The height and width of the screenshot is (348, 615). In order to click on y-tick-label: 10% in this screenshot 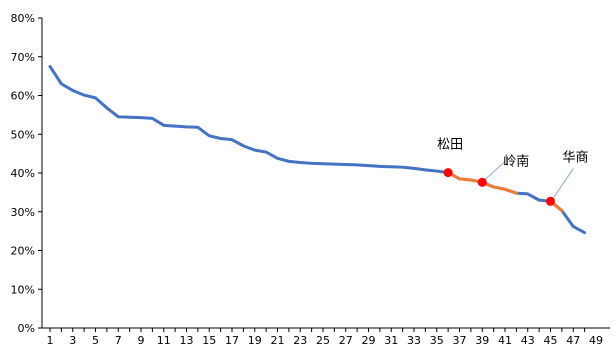, I will do `click(23, 289)`.